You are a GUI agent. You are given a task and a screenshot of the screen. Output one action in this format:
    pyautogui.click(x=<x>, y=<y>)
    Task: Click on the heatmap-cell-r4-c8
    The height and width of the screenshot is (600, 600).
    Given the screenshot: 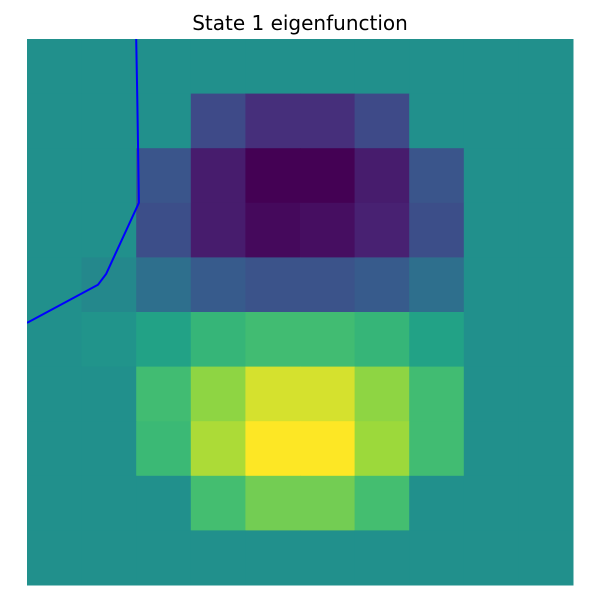 What is the action you would take?
    pyautogui.click(x=491, y=285)
    